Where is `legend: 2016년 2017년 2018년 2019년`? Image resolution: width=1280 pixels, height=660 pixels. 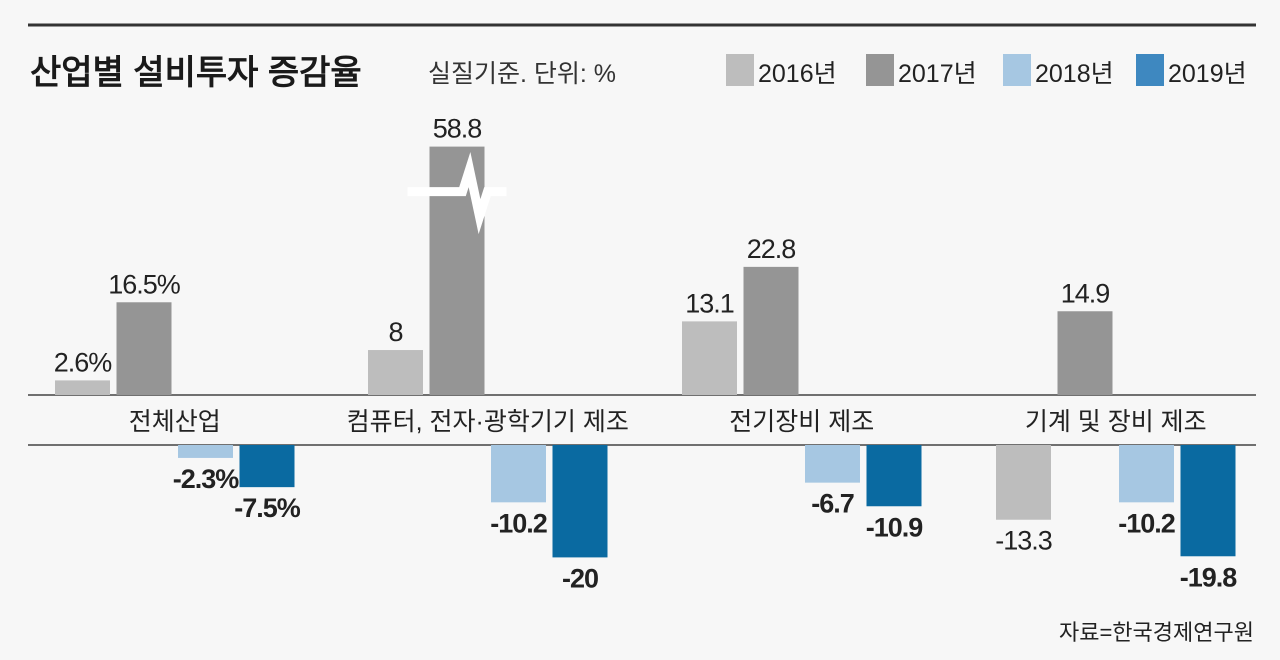
legend: 2016년 2017년 2018년 2019년 is located at coordinates (986, 71).